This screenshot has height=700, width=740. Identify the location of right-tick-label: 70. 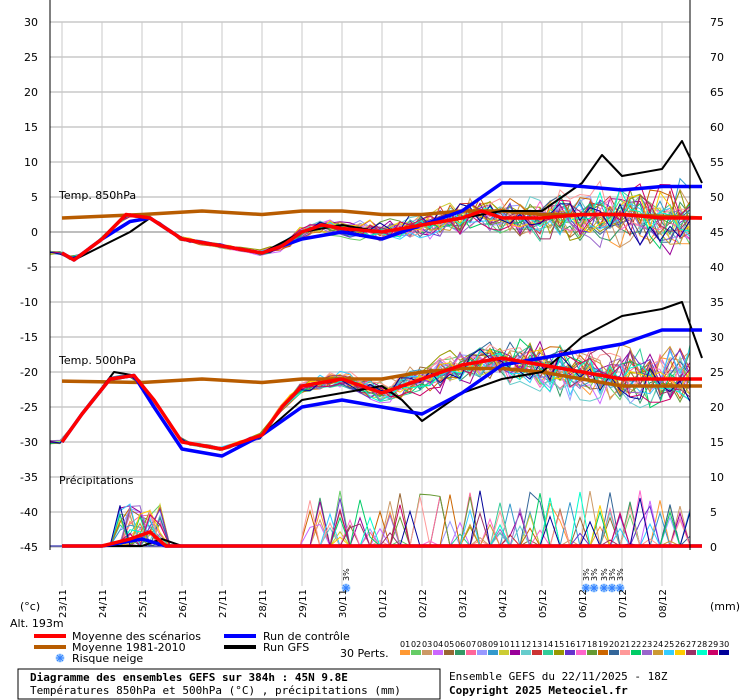
(717, 57).